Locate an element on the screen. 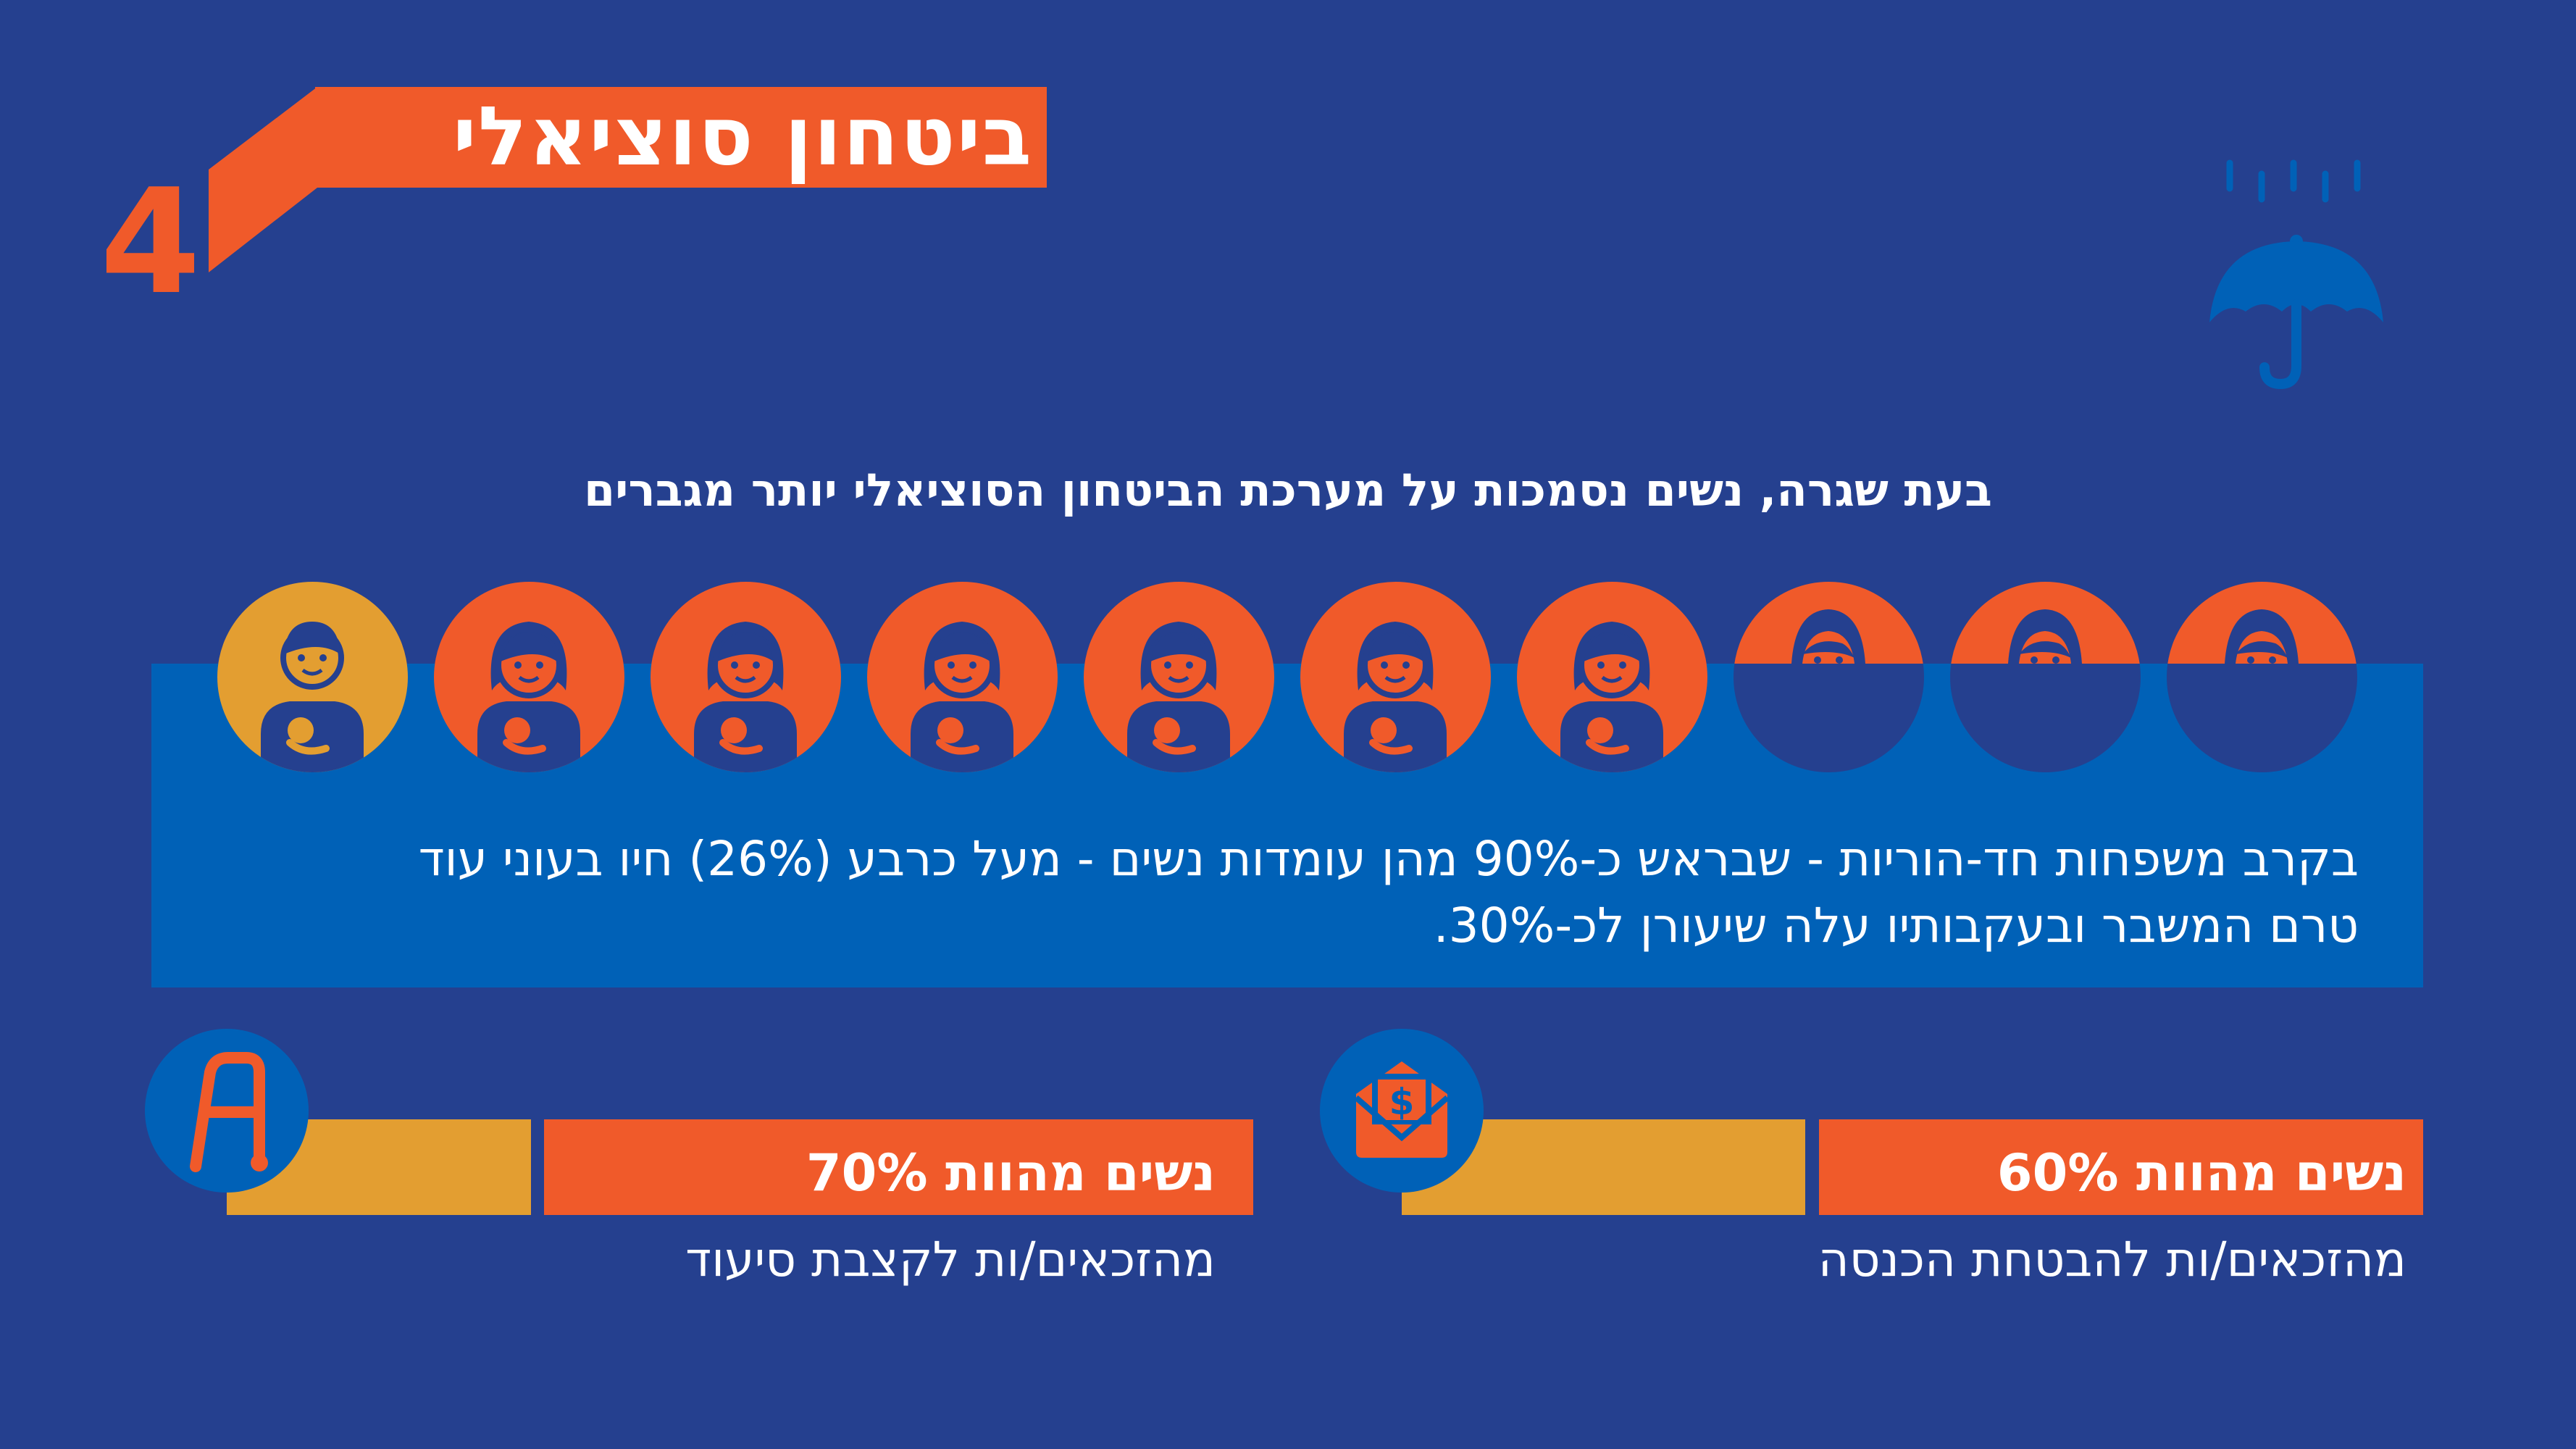 This screenshot has height=1449, width=2576. stat-caption: מהזכאים/ות לקצבת סיעוד is located at coordinates (951, 1259).